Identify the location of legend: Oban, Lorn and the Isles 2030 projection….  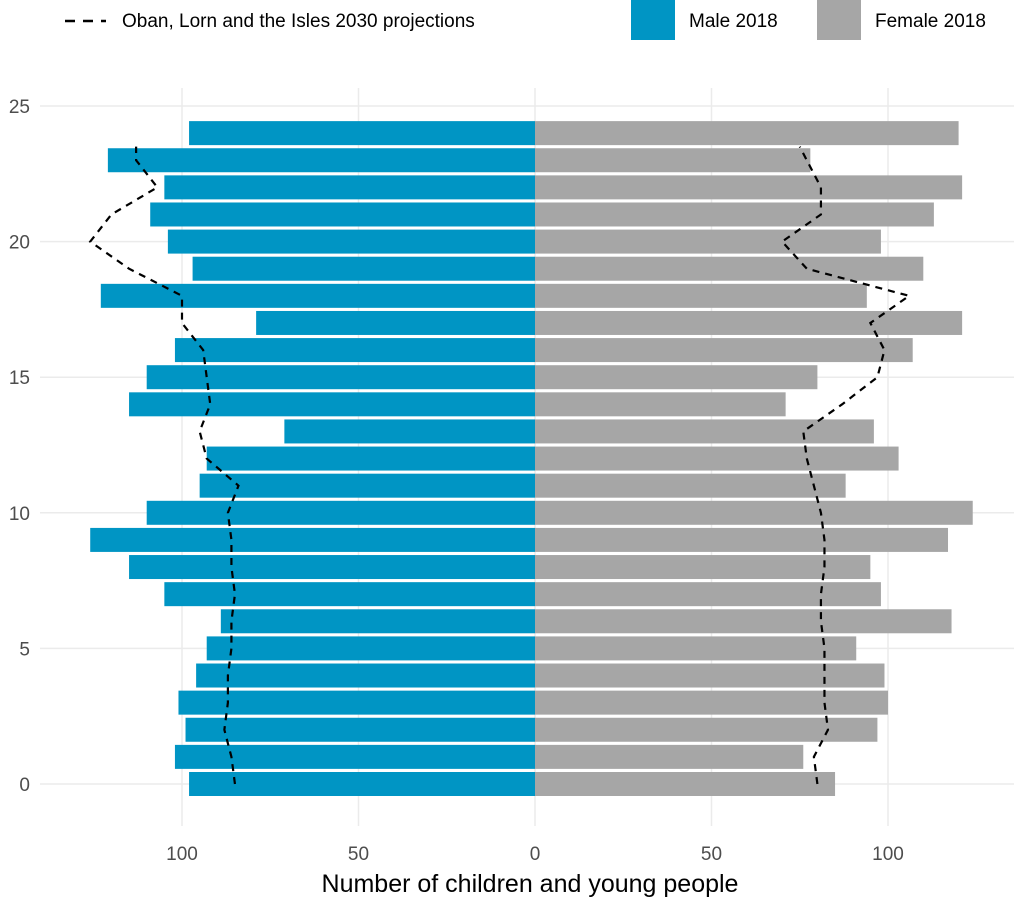
(525, 20).